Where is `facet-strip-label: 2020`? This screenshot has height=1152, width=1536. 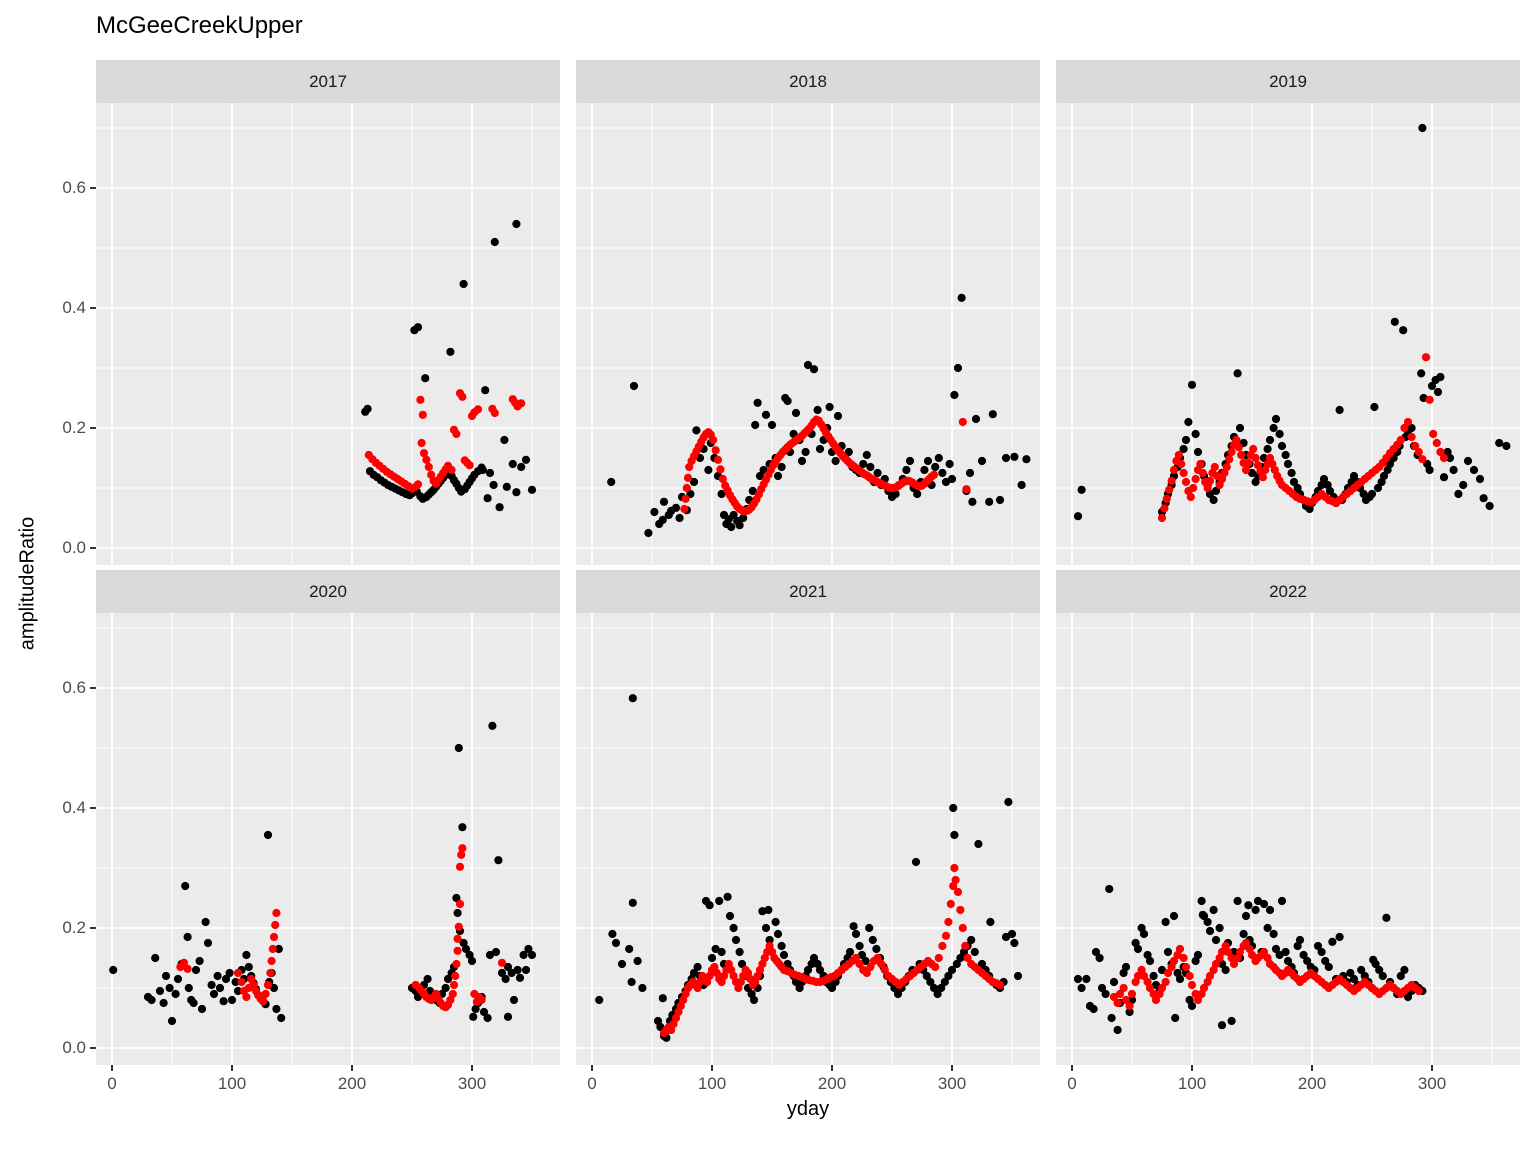 facet-strip-label: 2020 is located at coordinates (328, 591).